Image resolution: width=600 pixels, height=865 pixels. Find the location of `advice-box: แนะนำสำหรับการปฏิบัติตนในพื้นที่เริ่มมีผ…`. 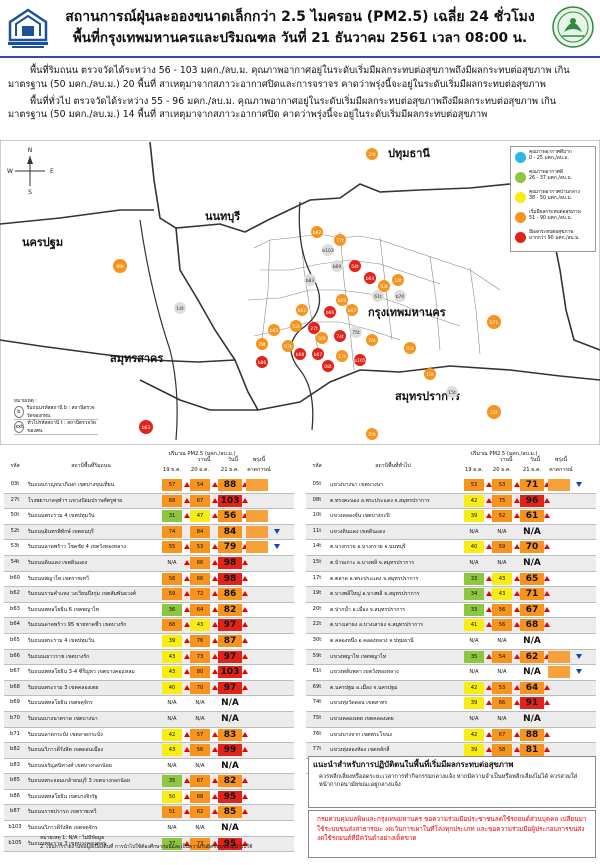

advice-box: แนะนำสำหรับการปฏิบัติตนในพื้นที่เริ่มมีผ… is located at coordinates (452, 782).